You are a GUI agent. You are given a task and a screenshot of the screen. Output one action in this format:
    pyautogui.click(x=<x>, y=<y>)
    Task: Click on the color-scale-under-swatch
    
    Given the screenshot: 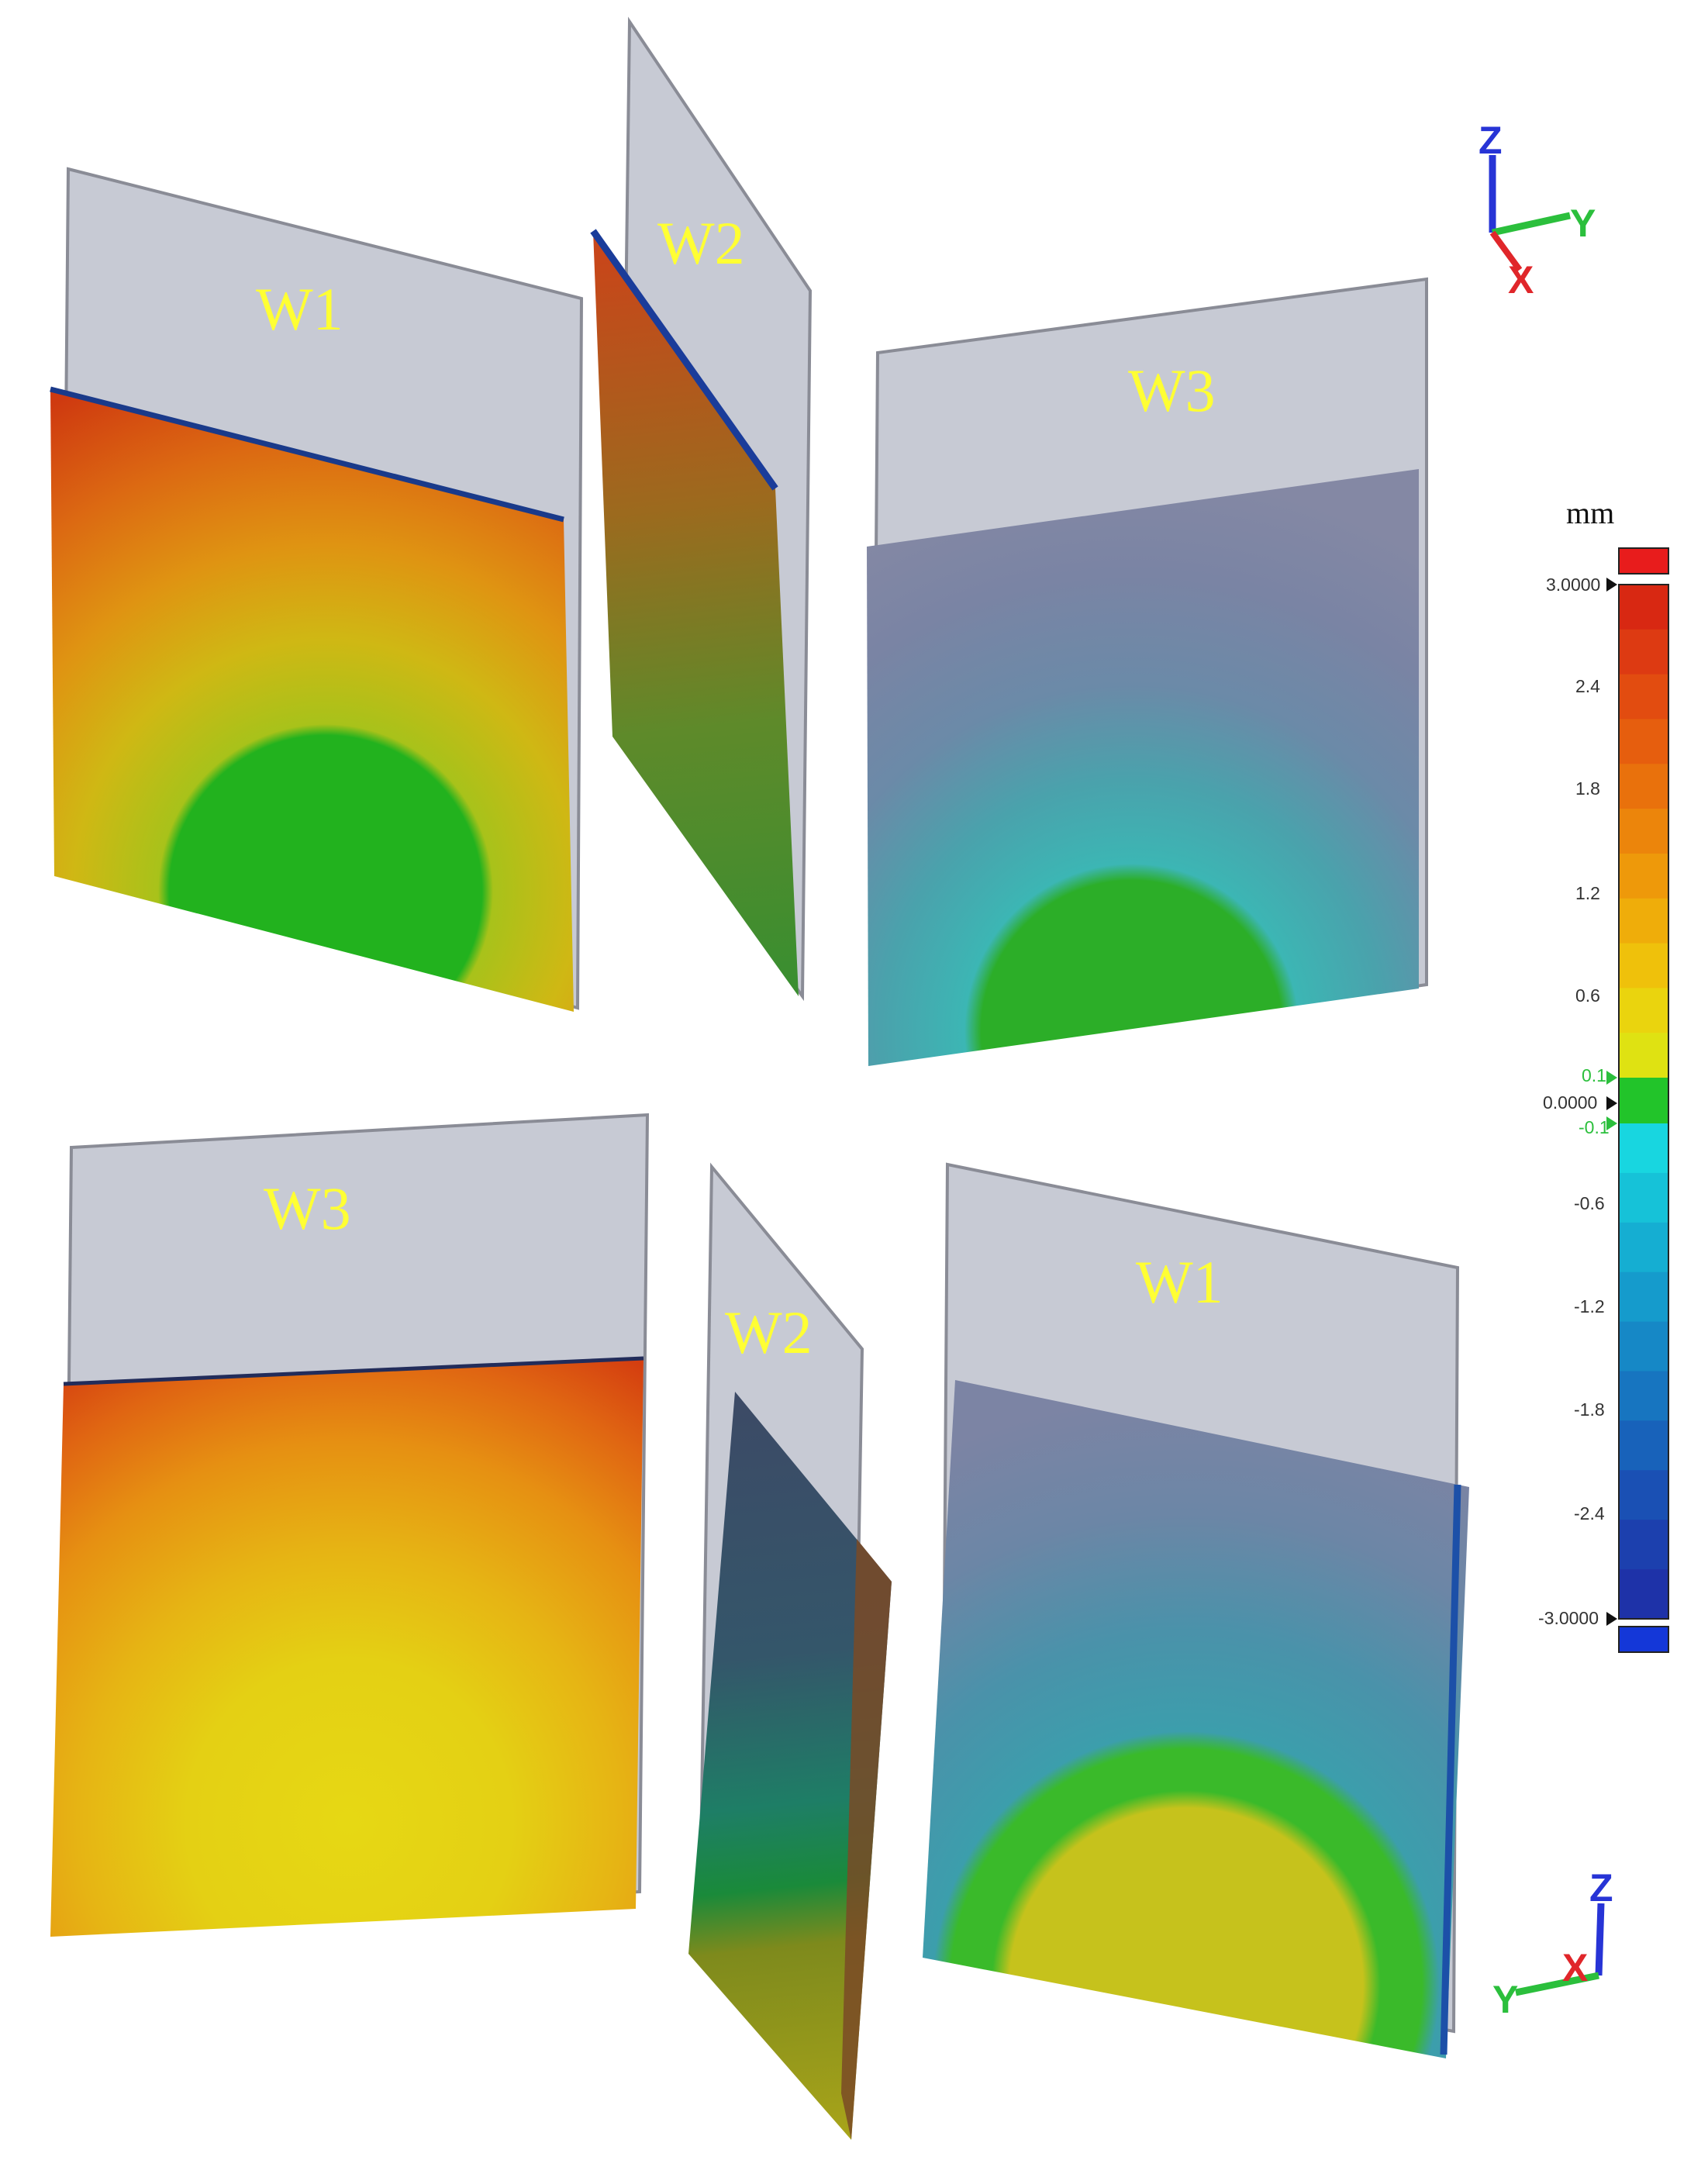 What is the action you would take?
    pyautogui.click(x=1643, y=1639)
    